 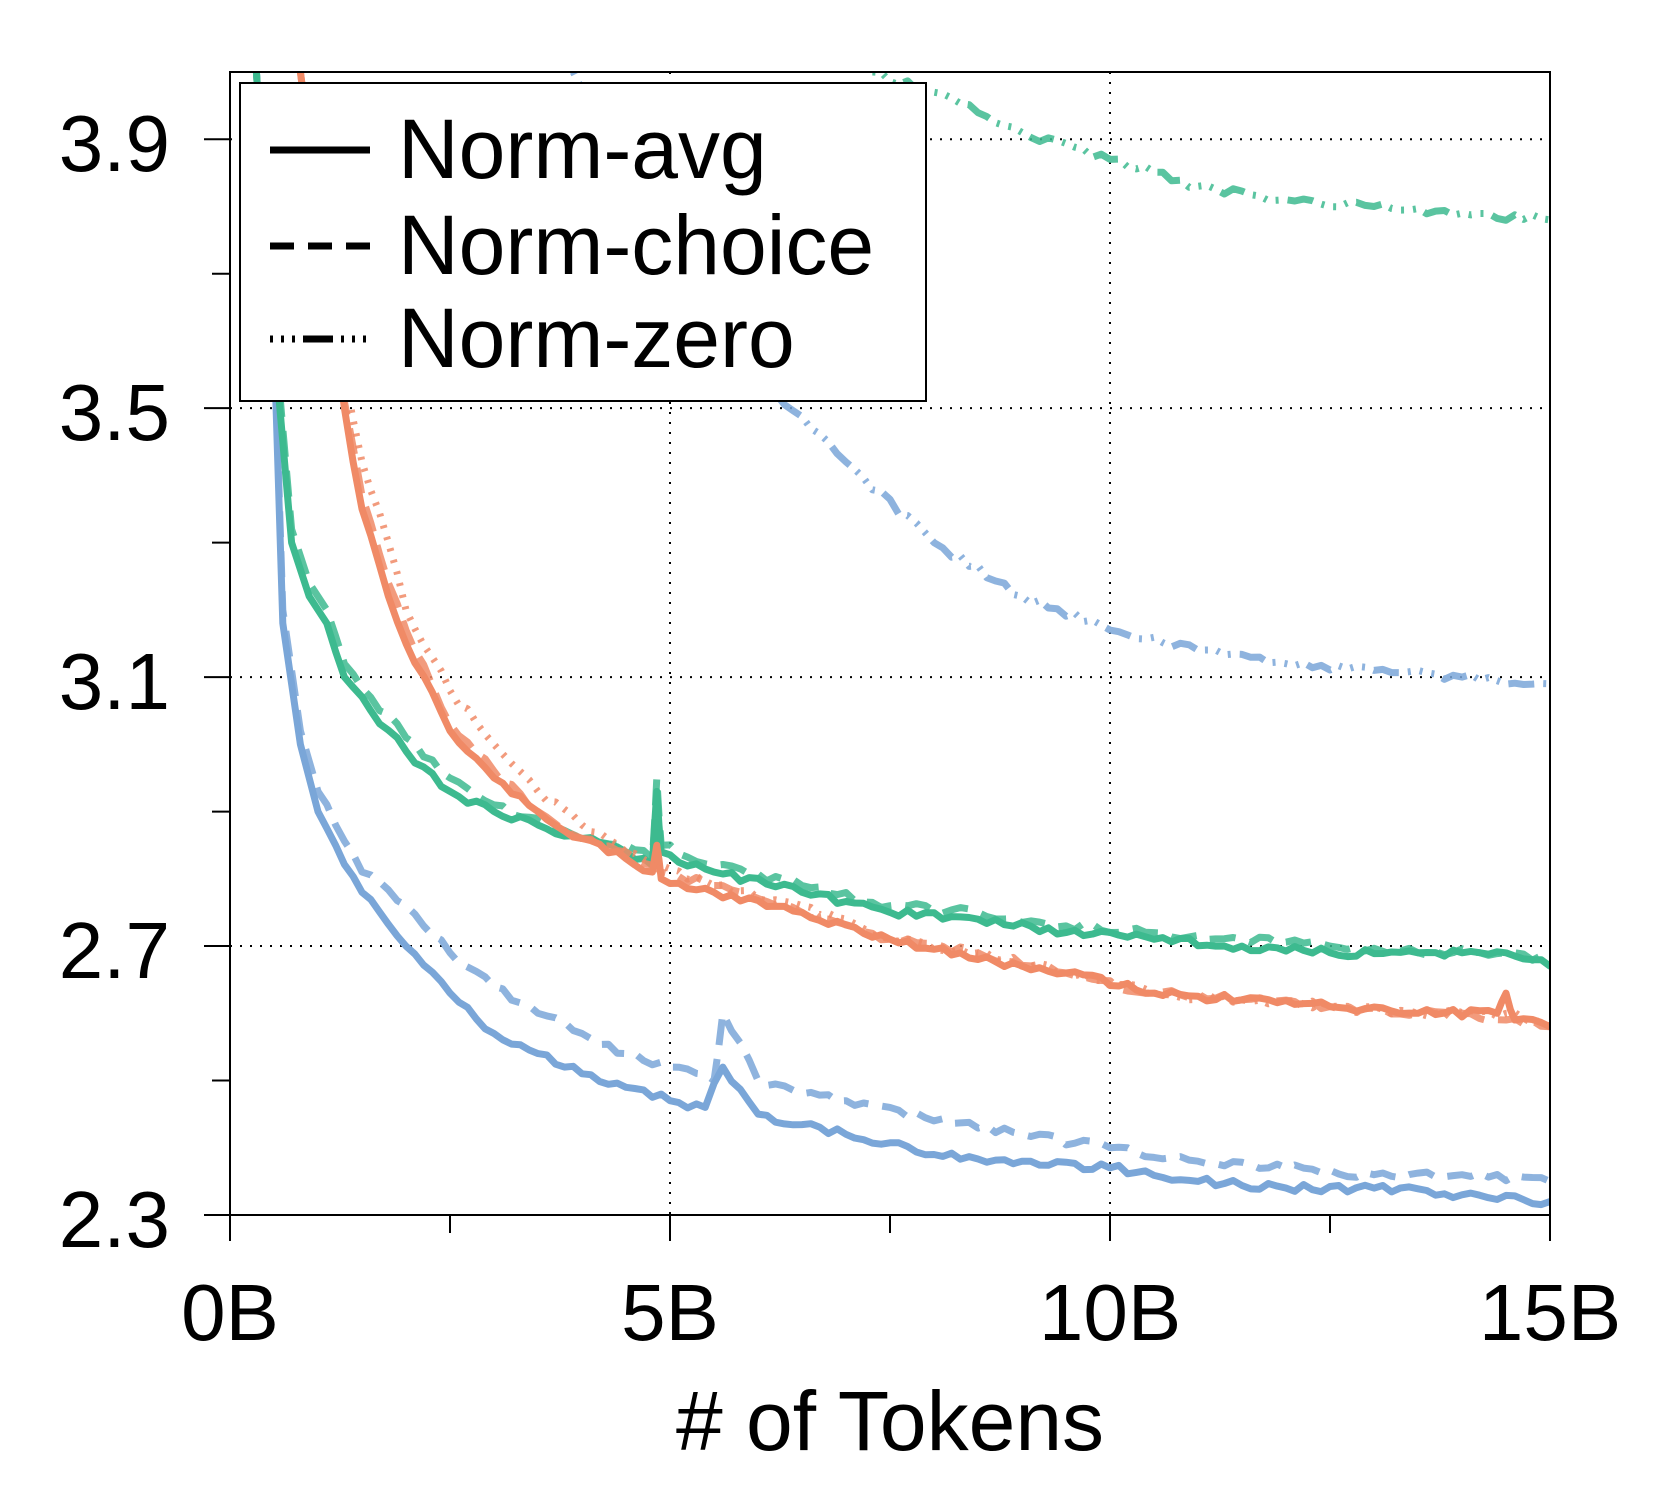 What do you see at coordinates (596, 338) in the screenshot?
I see `legend-label-norm-zero: Norm-zero` at bounding box center [596, 338].